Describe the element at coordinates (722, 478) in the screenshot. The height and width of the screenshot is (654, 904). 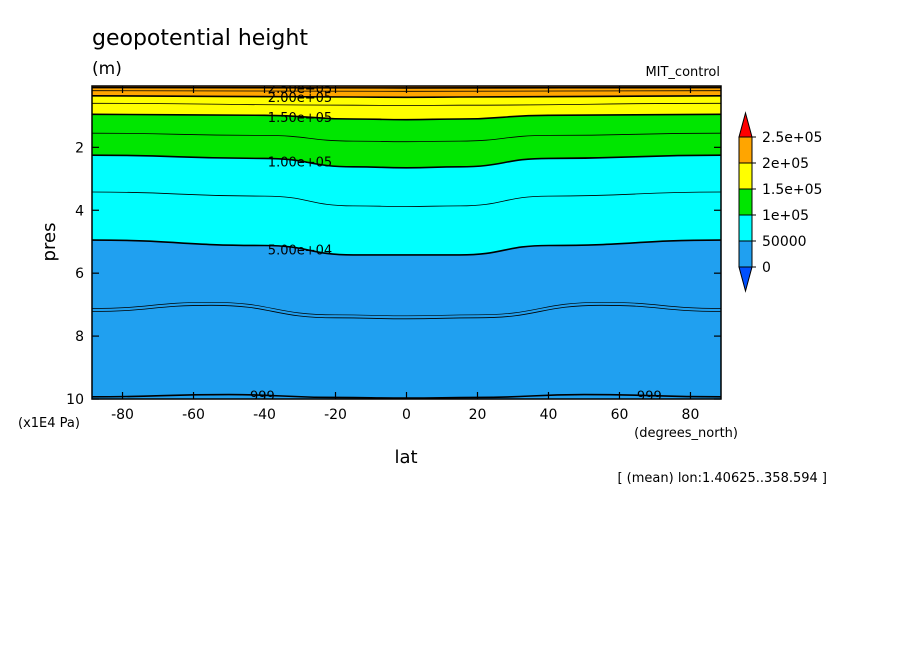
I see `footnote: [ (mean) lon:1.40625..358.594 ]` at that location.